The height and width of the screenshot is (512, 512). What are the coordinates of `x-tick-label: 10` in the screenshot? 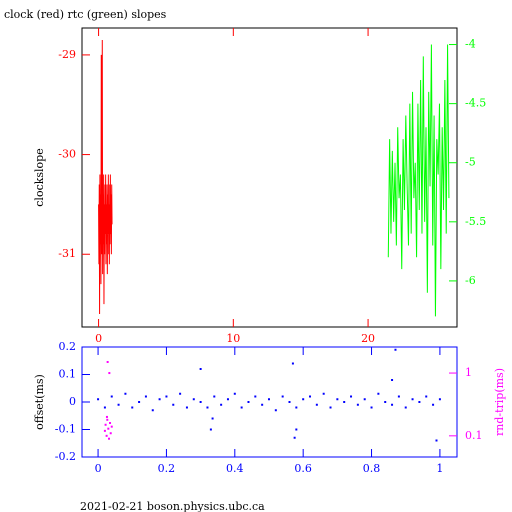 It's located at (233, 338).